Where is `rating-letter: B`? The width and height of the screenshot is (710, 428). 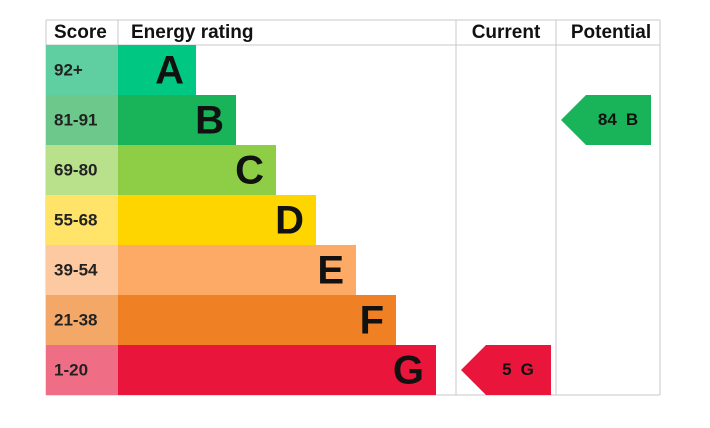
rating-letter: B is located at coordinates (209, 121).